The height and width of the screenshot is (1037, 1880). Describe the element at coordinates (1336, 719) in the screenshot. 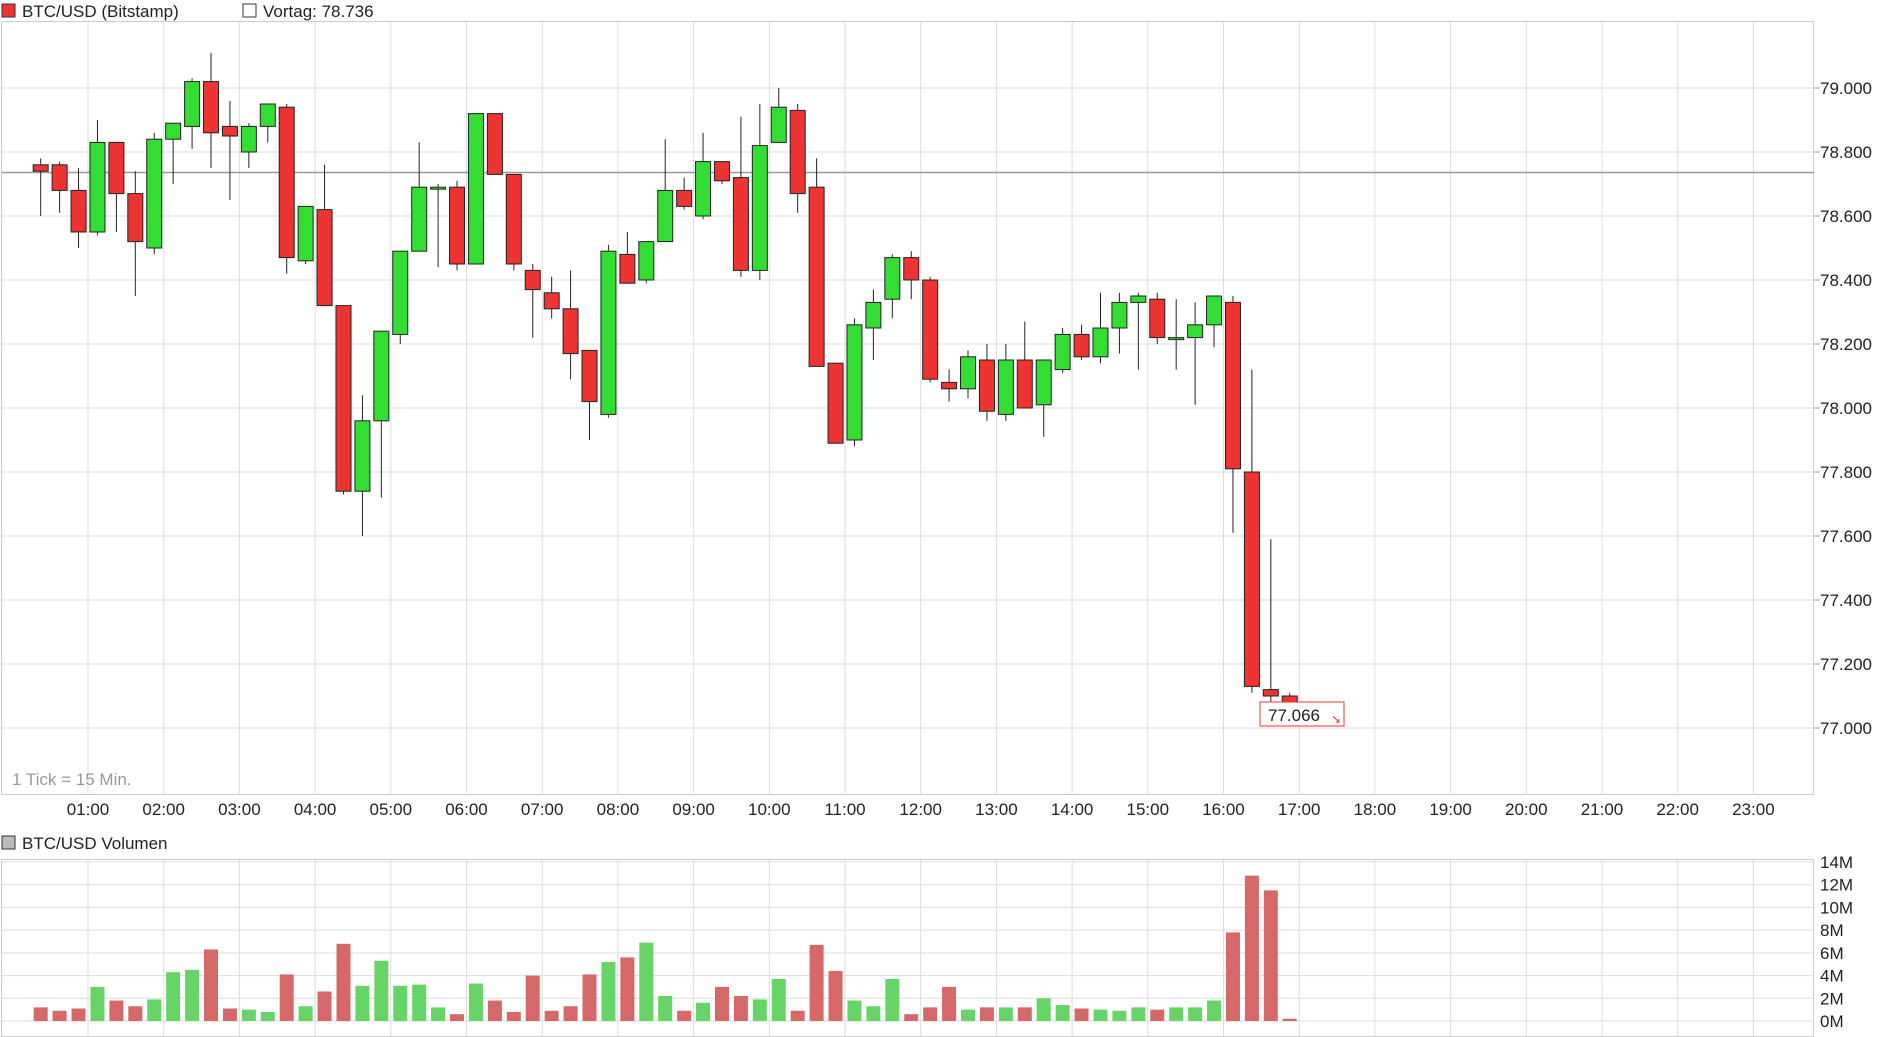

I see `down-arrow-icon: ↘` at that location.